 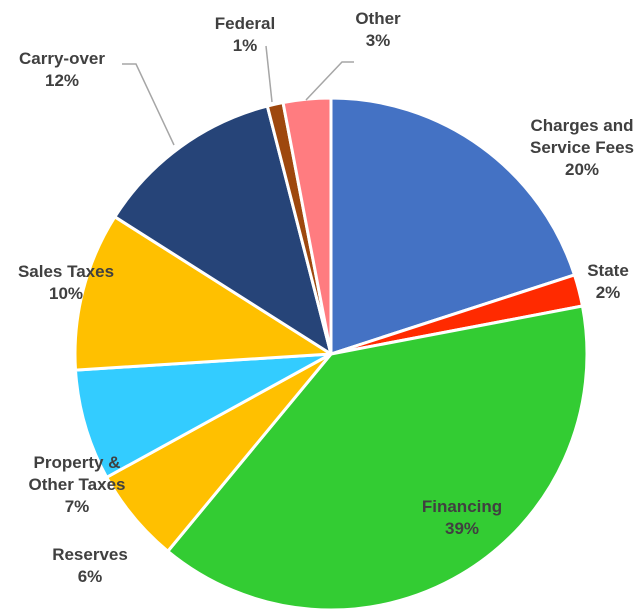 I want to click on category-label: State, so click(x=608, y=270).